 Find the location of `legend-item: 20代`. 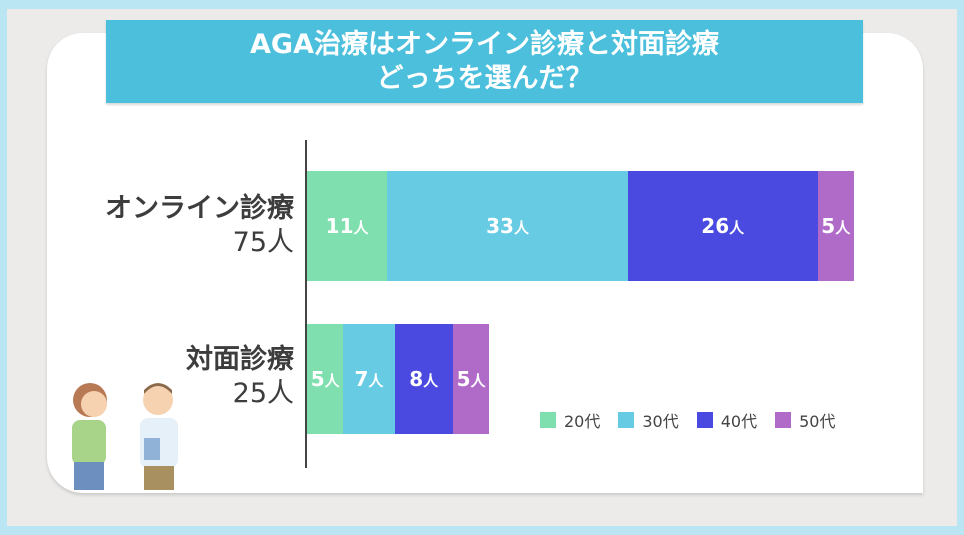

legend-item: 20代 is located at coordinates (570, 420).